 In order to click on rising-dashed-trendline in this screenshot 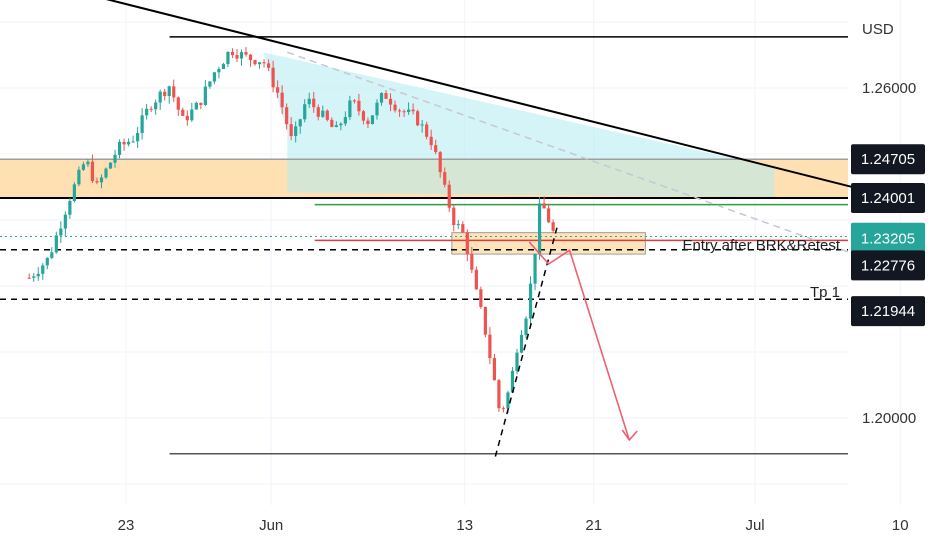, I will do `click(527, 339)`.